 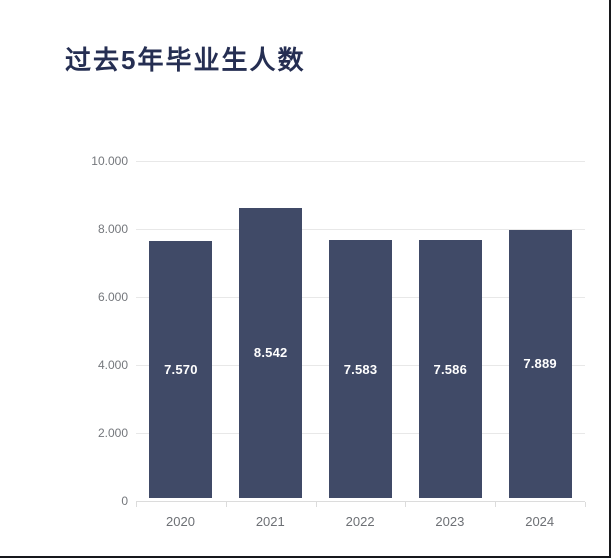 I want to click on bar-value-label: 7.583, so click(x=360, y=369).